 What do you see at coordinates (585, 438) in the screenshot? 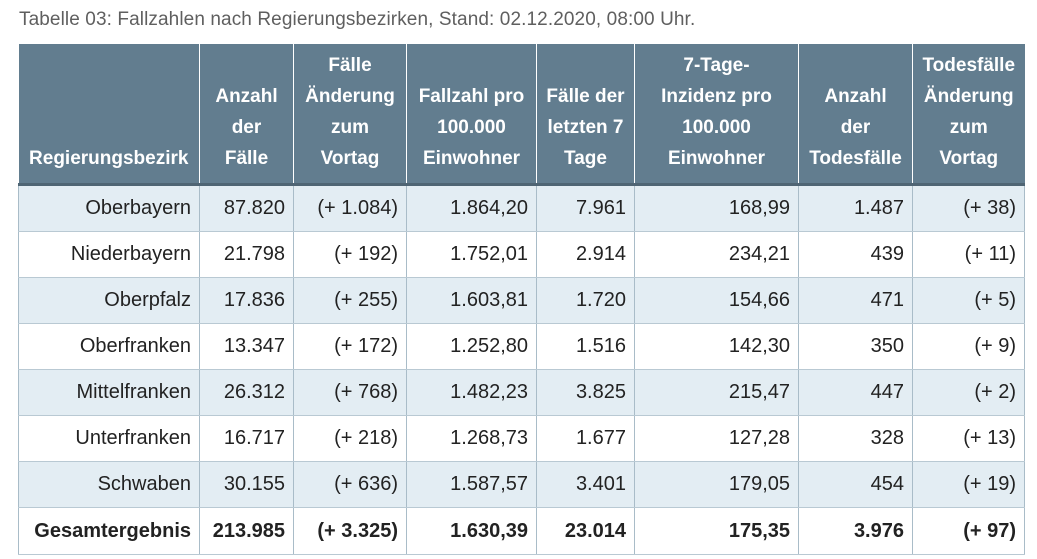
I see `table-cell: 1.677` at bounding box center [585, 438].